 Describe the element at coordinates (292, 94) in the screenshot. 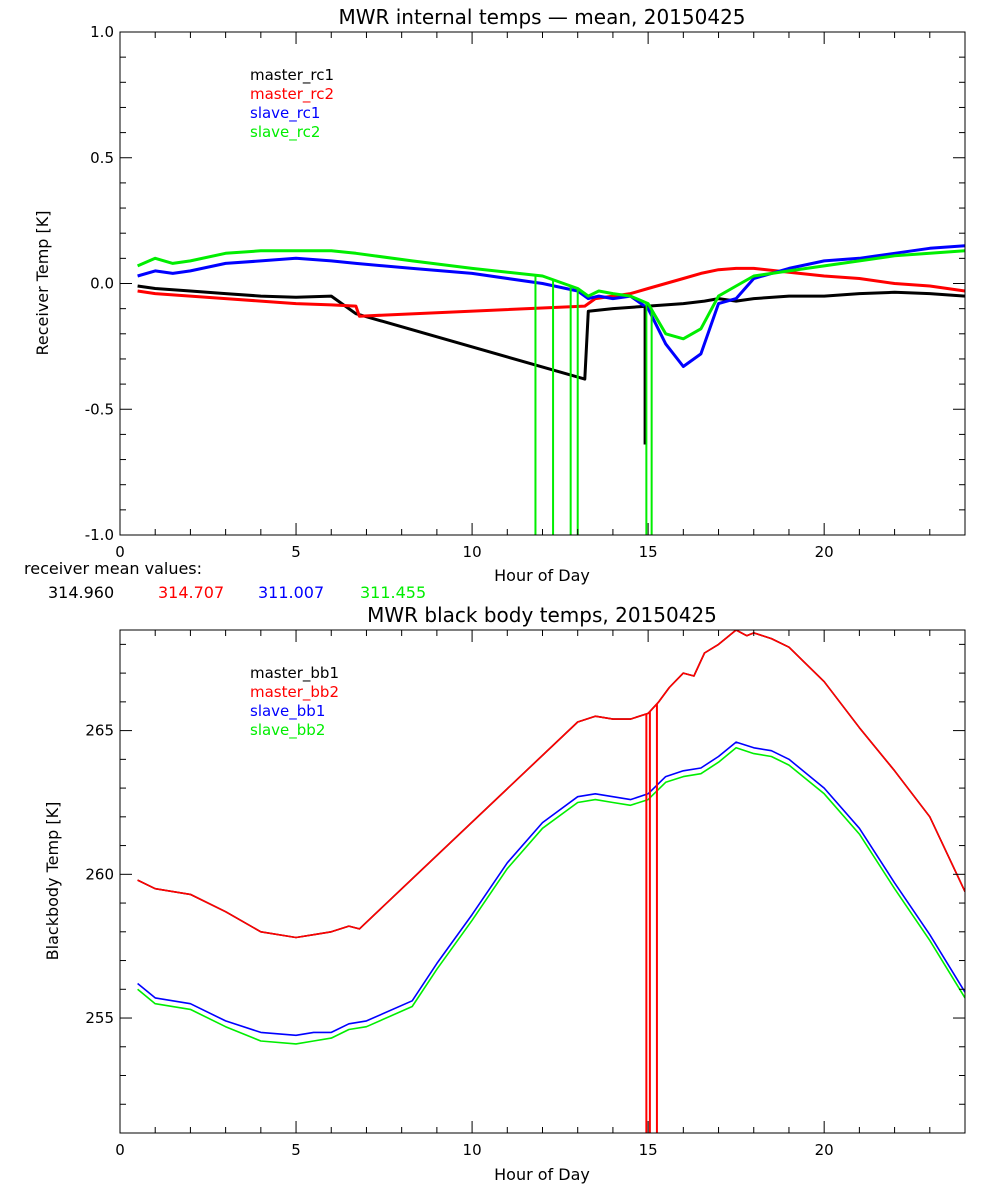

I see `legend-entry: master_rc2` at that location.